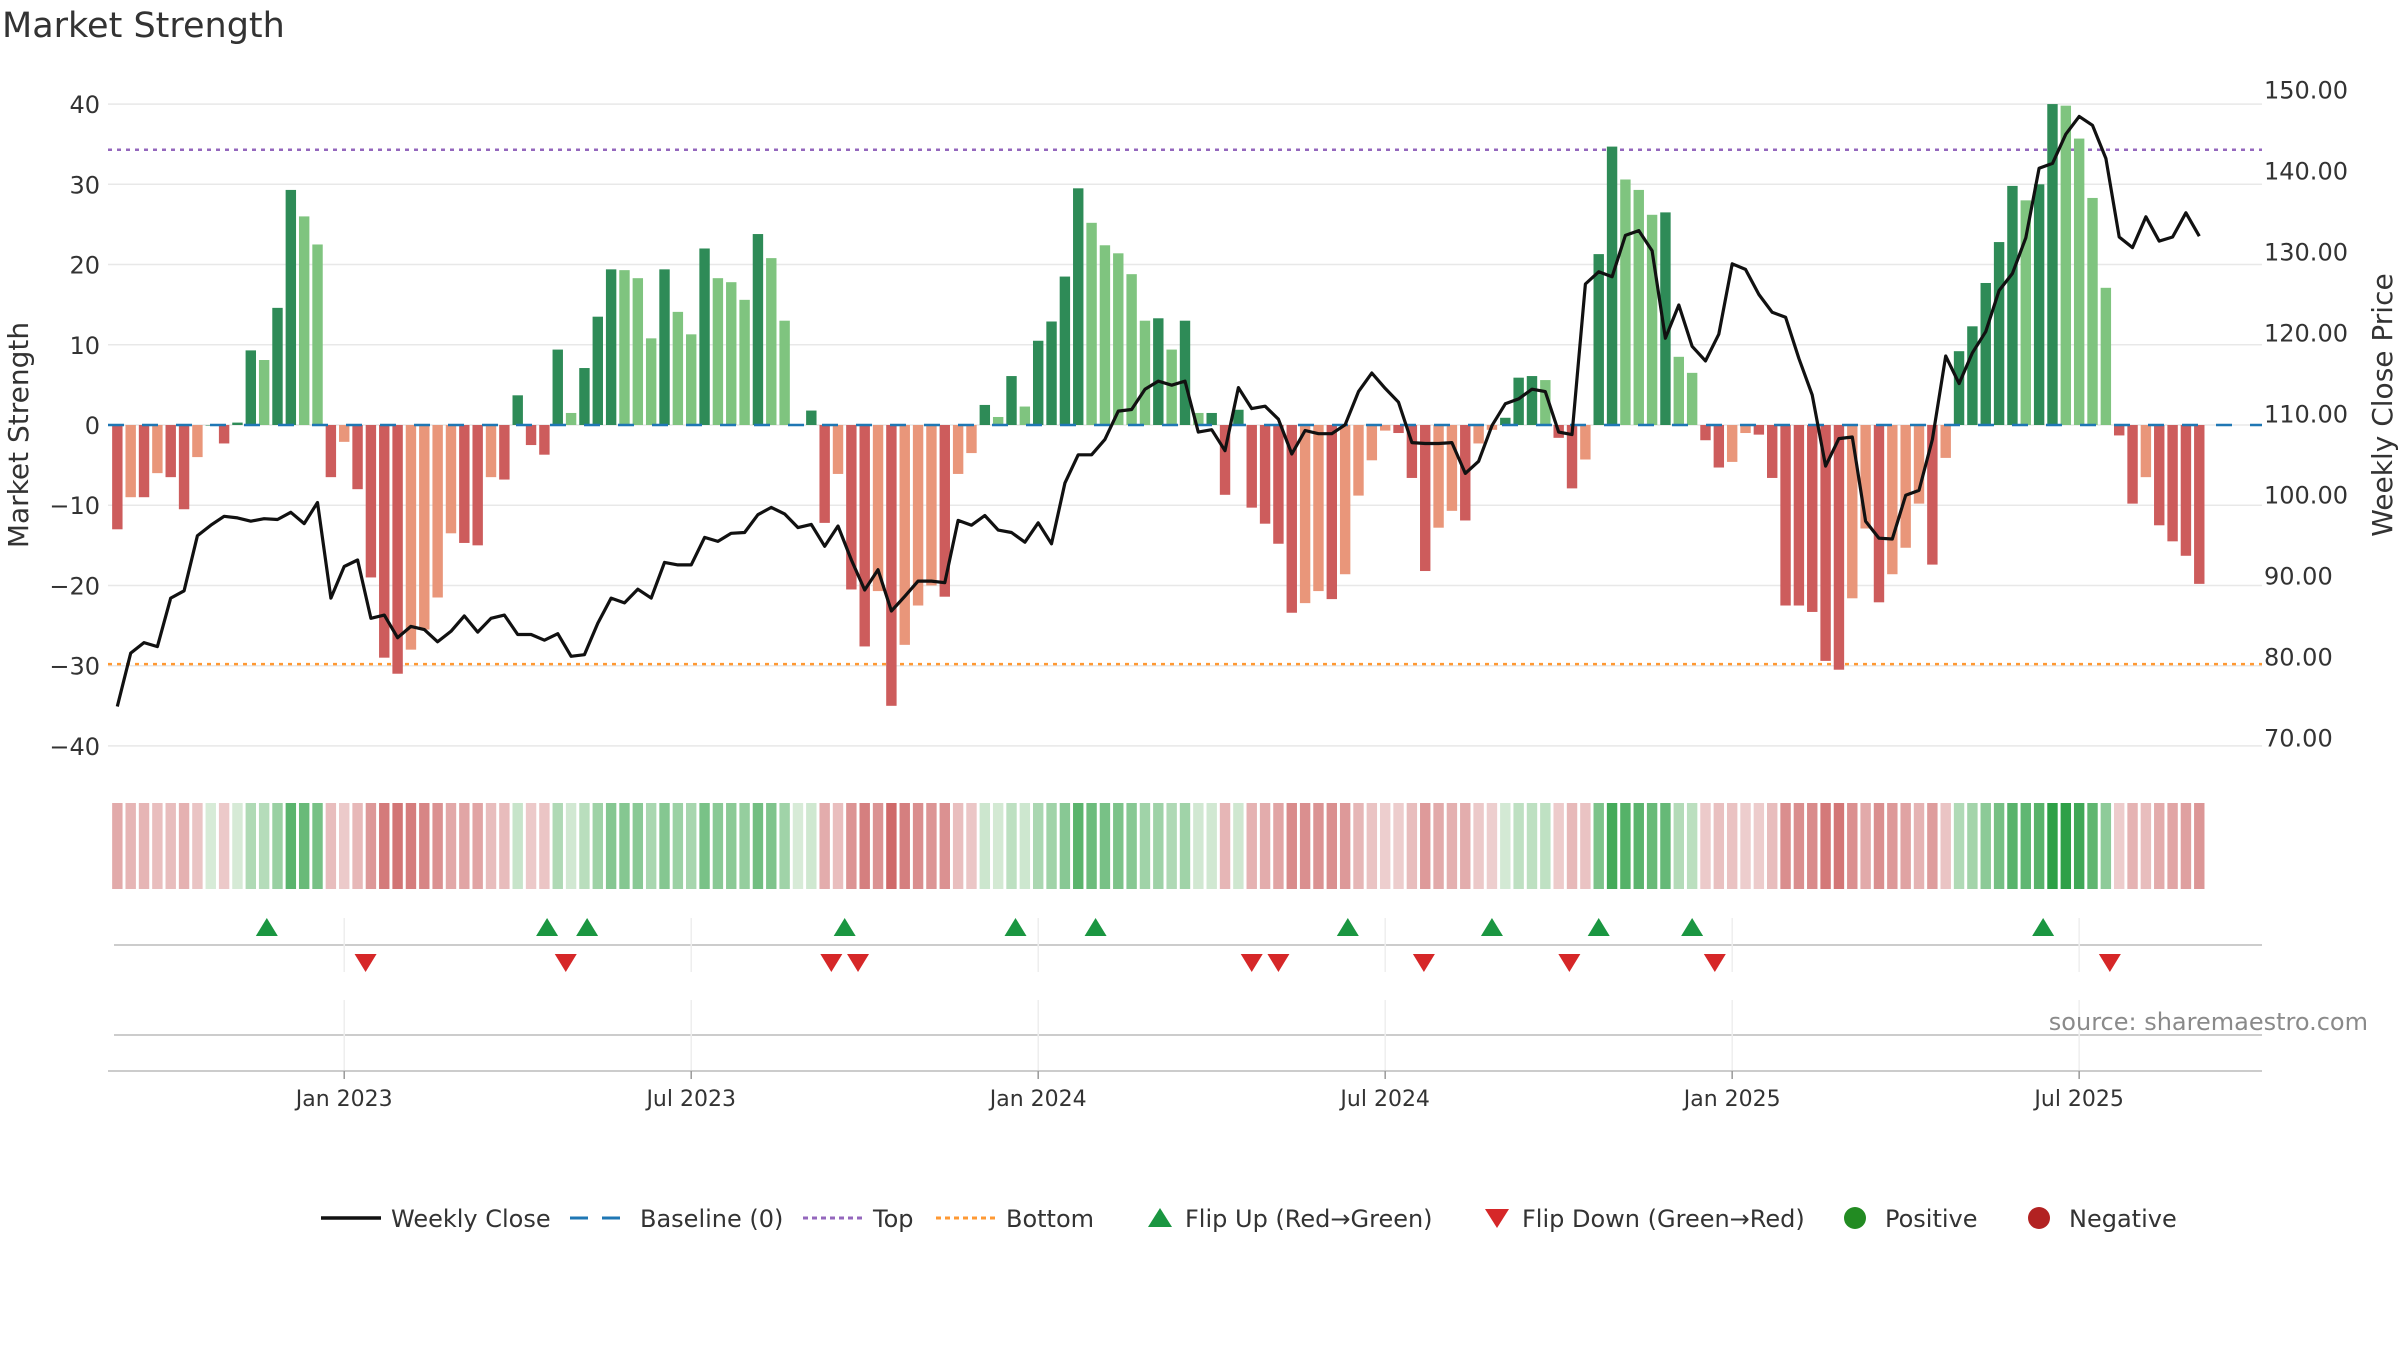 The image size is (2400, 1350). I want to click on x-tick-label: Jan 2025, so click(1731, 1099).